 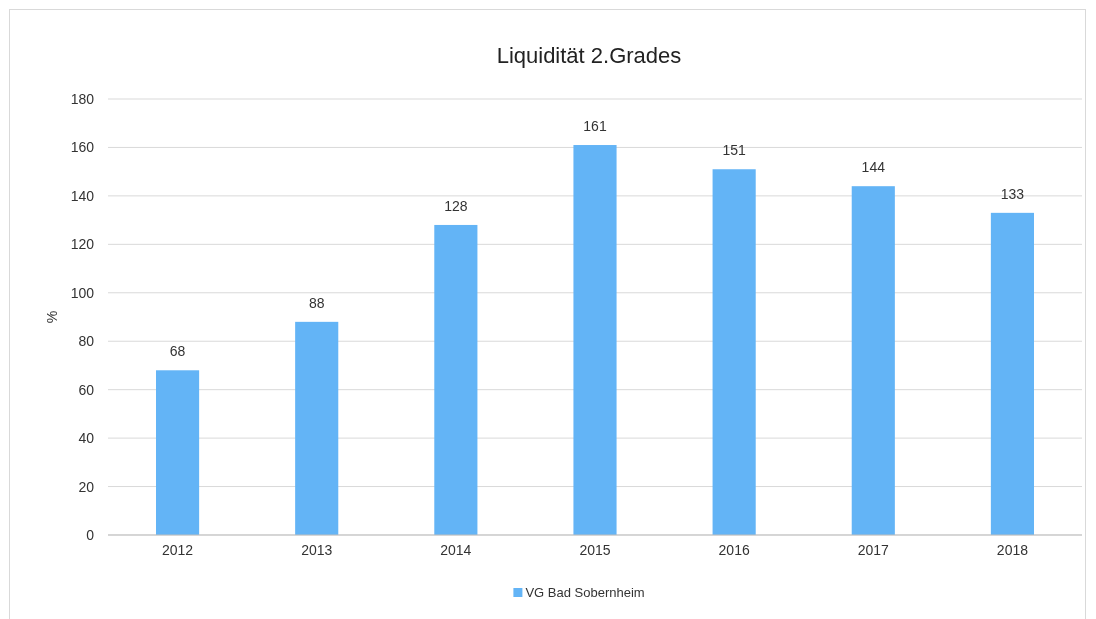 What do you see at coordinates (90, 535) in the screenshot?
I see `y-tick-label: 0` at bounding box center [90, 535].